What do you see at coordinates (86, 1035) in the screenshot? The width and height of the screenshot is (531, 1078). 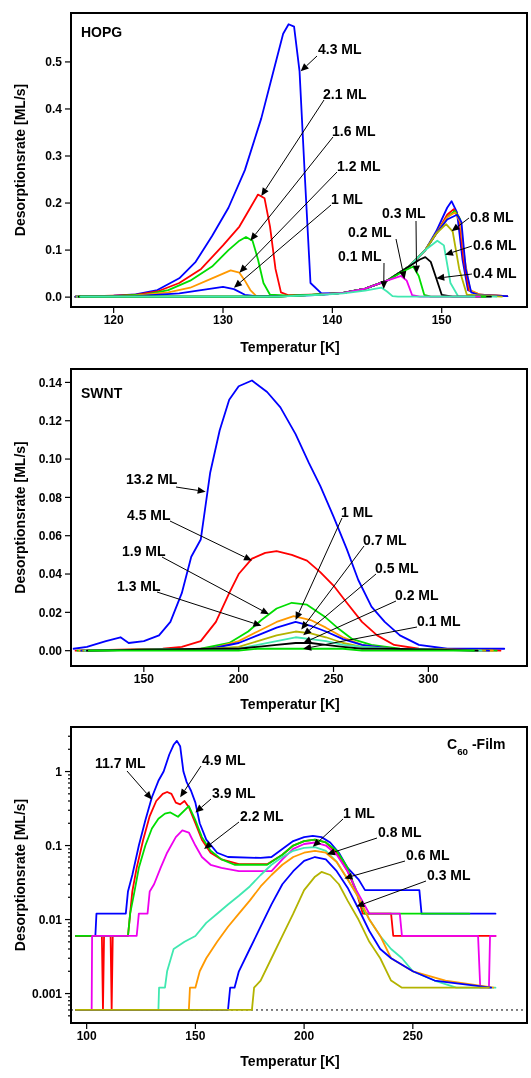 I see `x-tick-label: 100` at bounding box center [86, 1035].